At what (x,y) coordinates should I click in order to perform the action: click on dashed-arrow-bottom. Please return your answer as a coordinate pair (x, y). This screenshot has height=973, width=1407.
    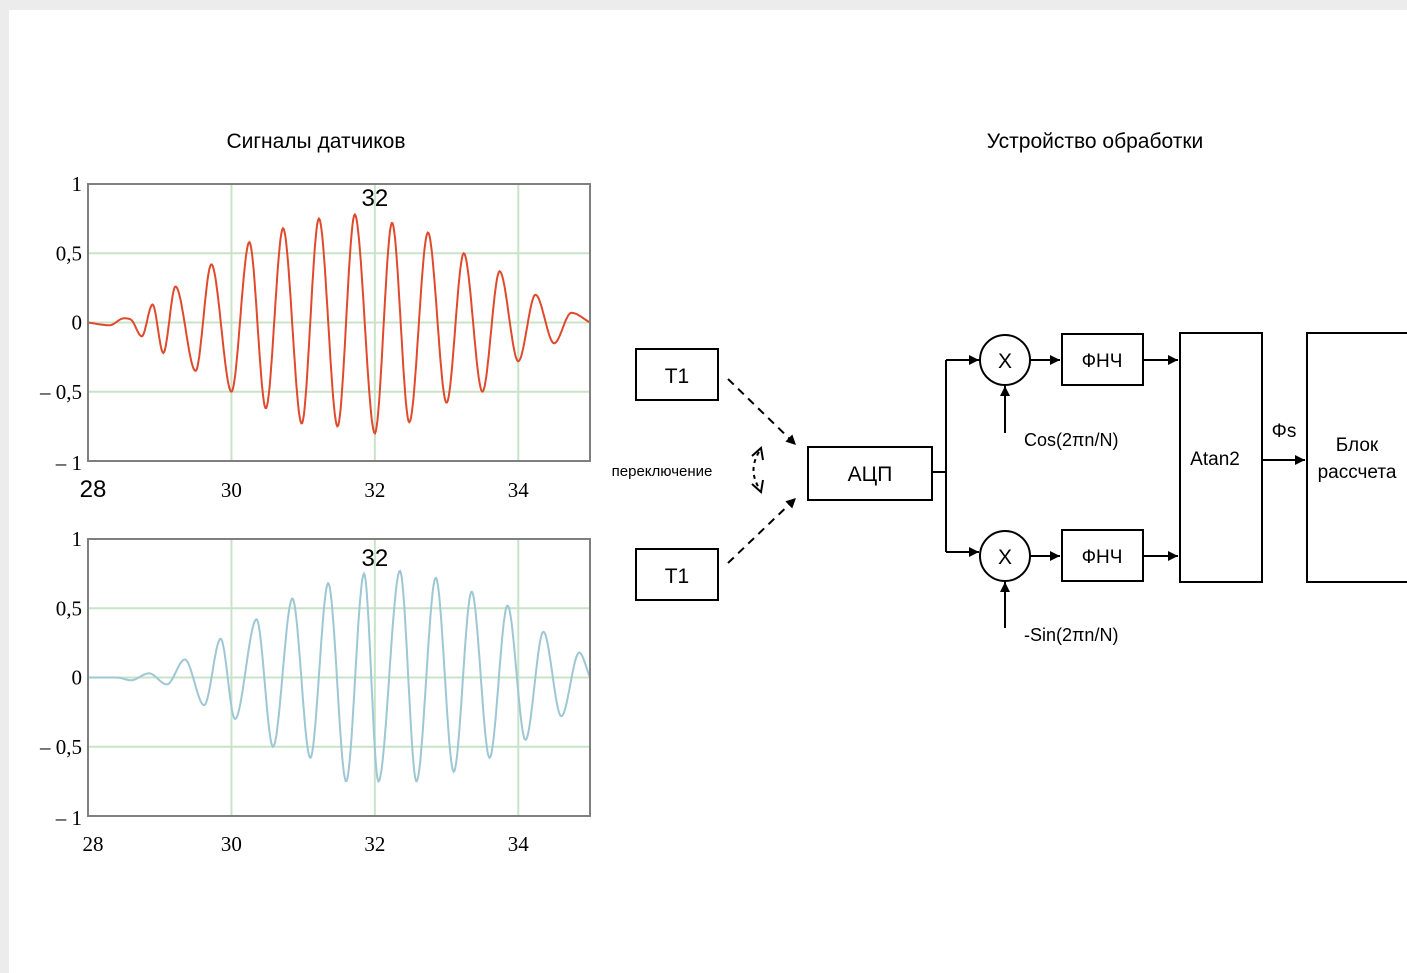
    Looking at the image, I should click on (762, 530).